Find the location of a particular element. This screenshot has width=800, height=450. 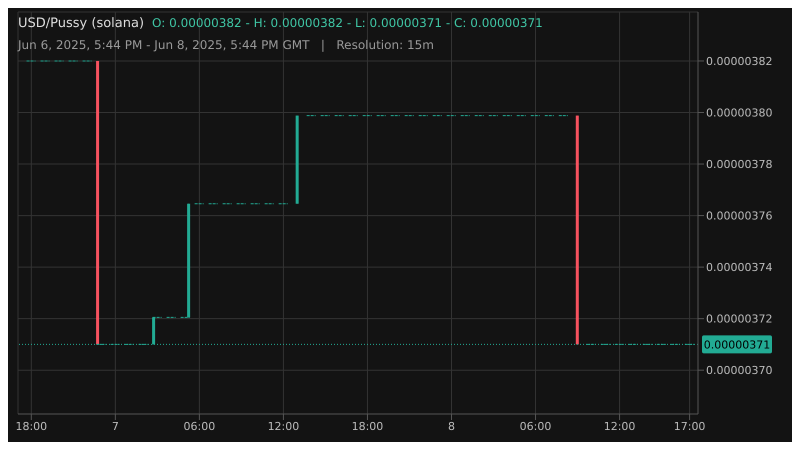

chart-subtitle: O: 0.00000382 - H: 0.00000382 - L: 0.00000371 - C: 0.00000371 is located at coordinates (347, 23).